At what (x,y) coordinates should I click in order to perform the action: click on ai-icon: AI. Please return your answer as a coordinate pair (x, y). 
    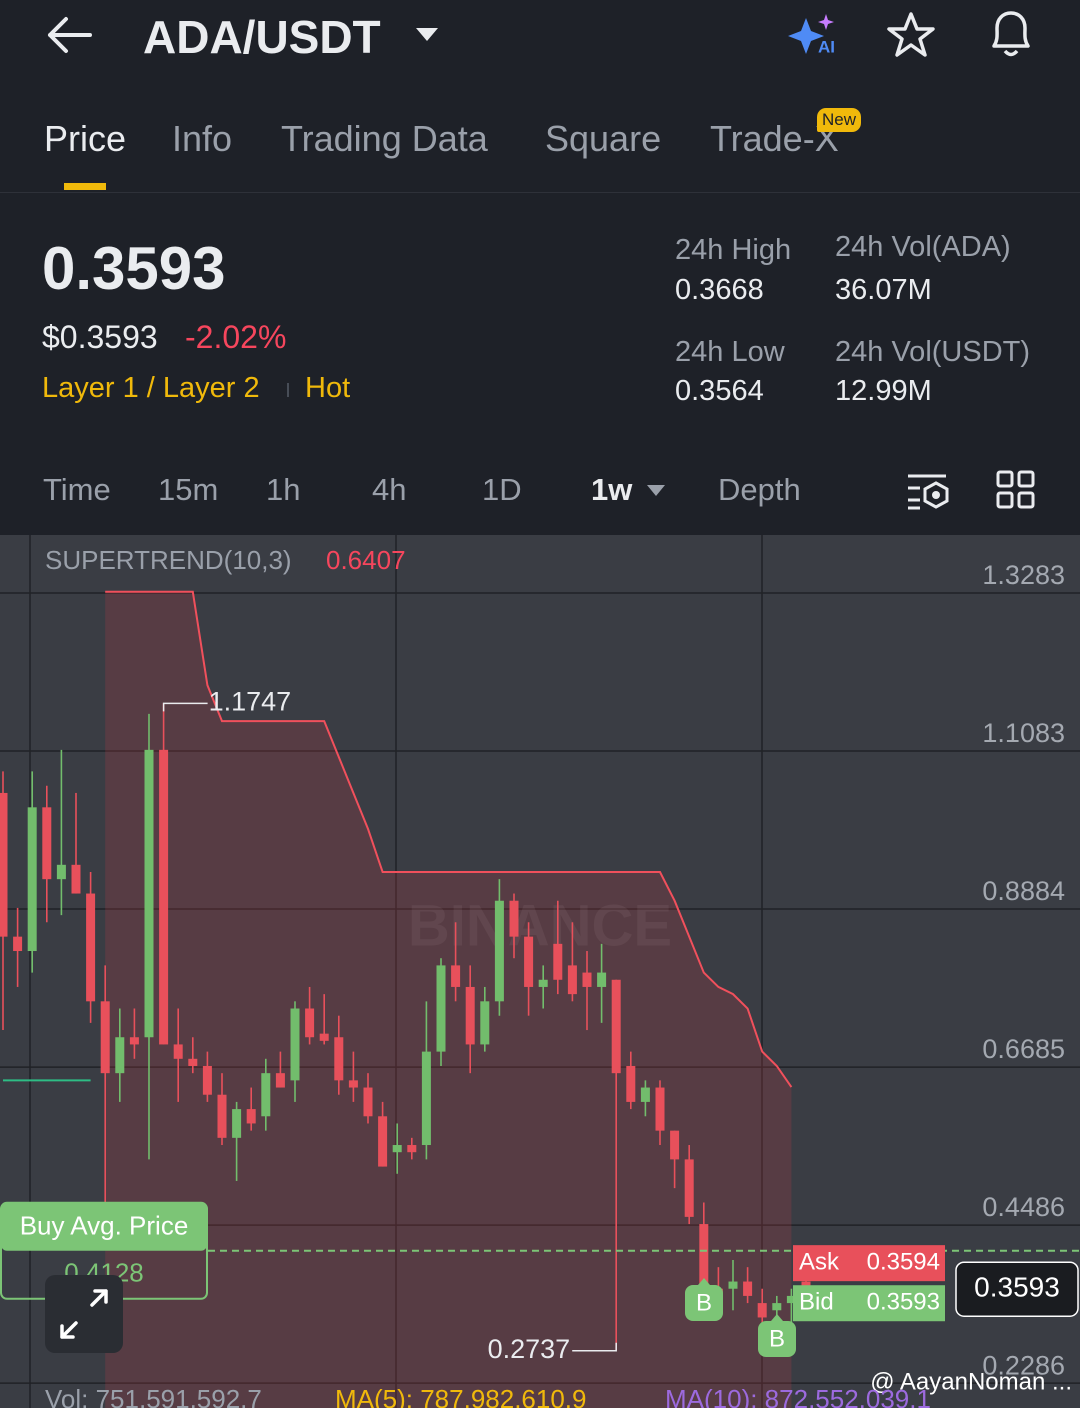
    Looking at the image, I should click on (814, 35).